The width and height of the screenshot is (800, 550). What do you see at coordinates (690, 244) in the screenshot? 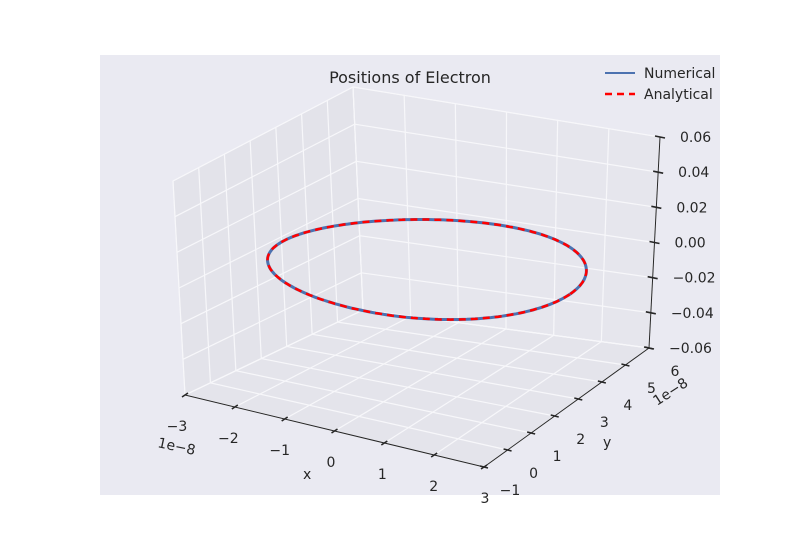
I see `z-tick-label: 0.00` at bounding box center [690, 244].